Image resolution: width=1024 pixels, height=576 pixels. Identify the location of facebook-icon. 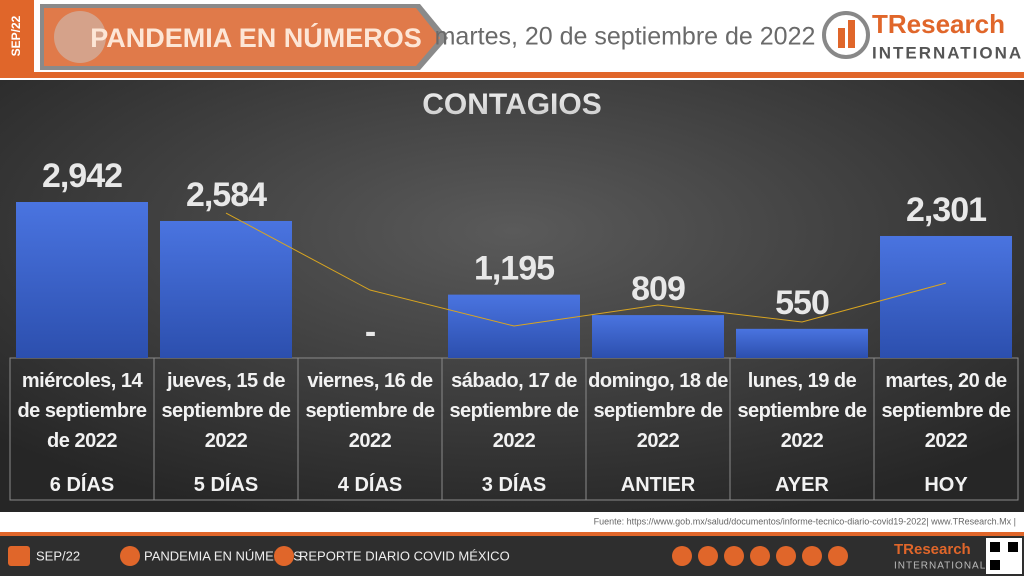
(786, 556).